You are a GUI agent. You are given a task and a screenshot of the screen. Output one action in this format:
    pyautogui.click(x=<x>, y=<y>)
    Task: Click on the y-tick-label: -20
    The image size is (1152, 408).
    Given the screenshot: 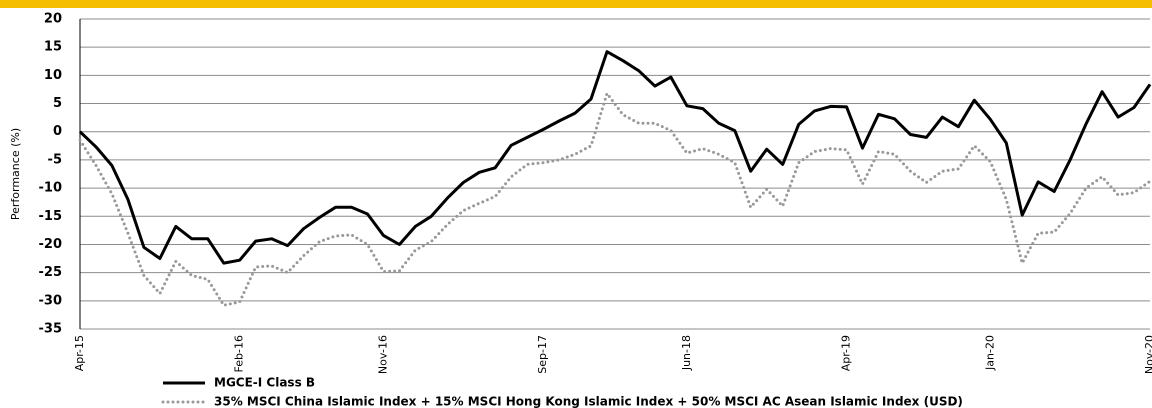 What is the action you would take?
    pyautogui.click(x=51, y=244)
    